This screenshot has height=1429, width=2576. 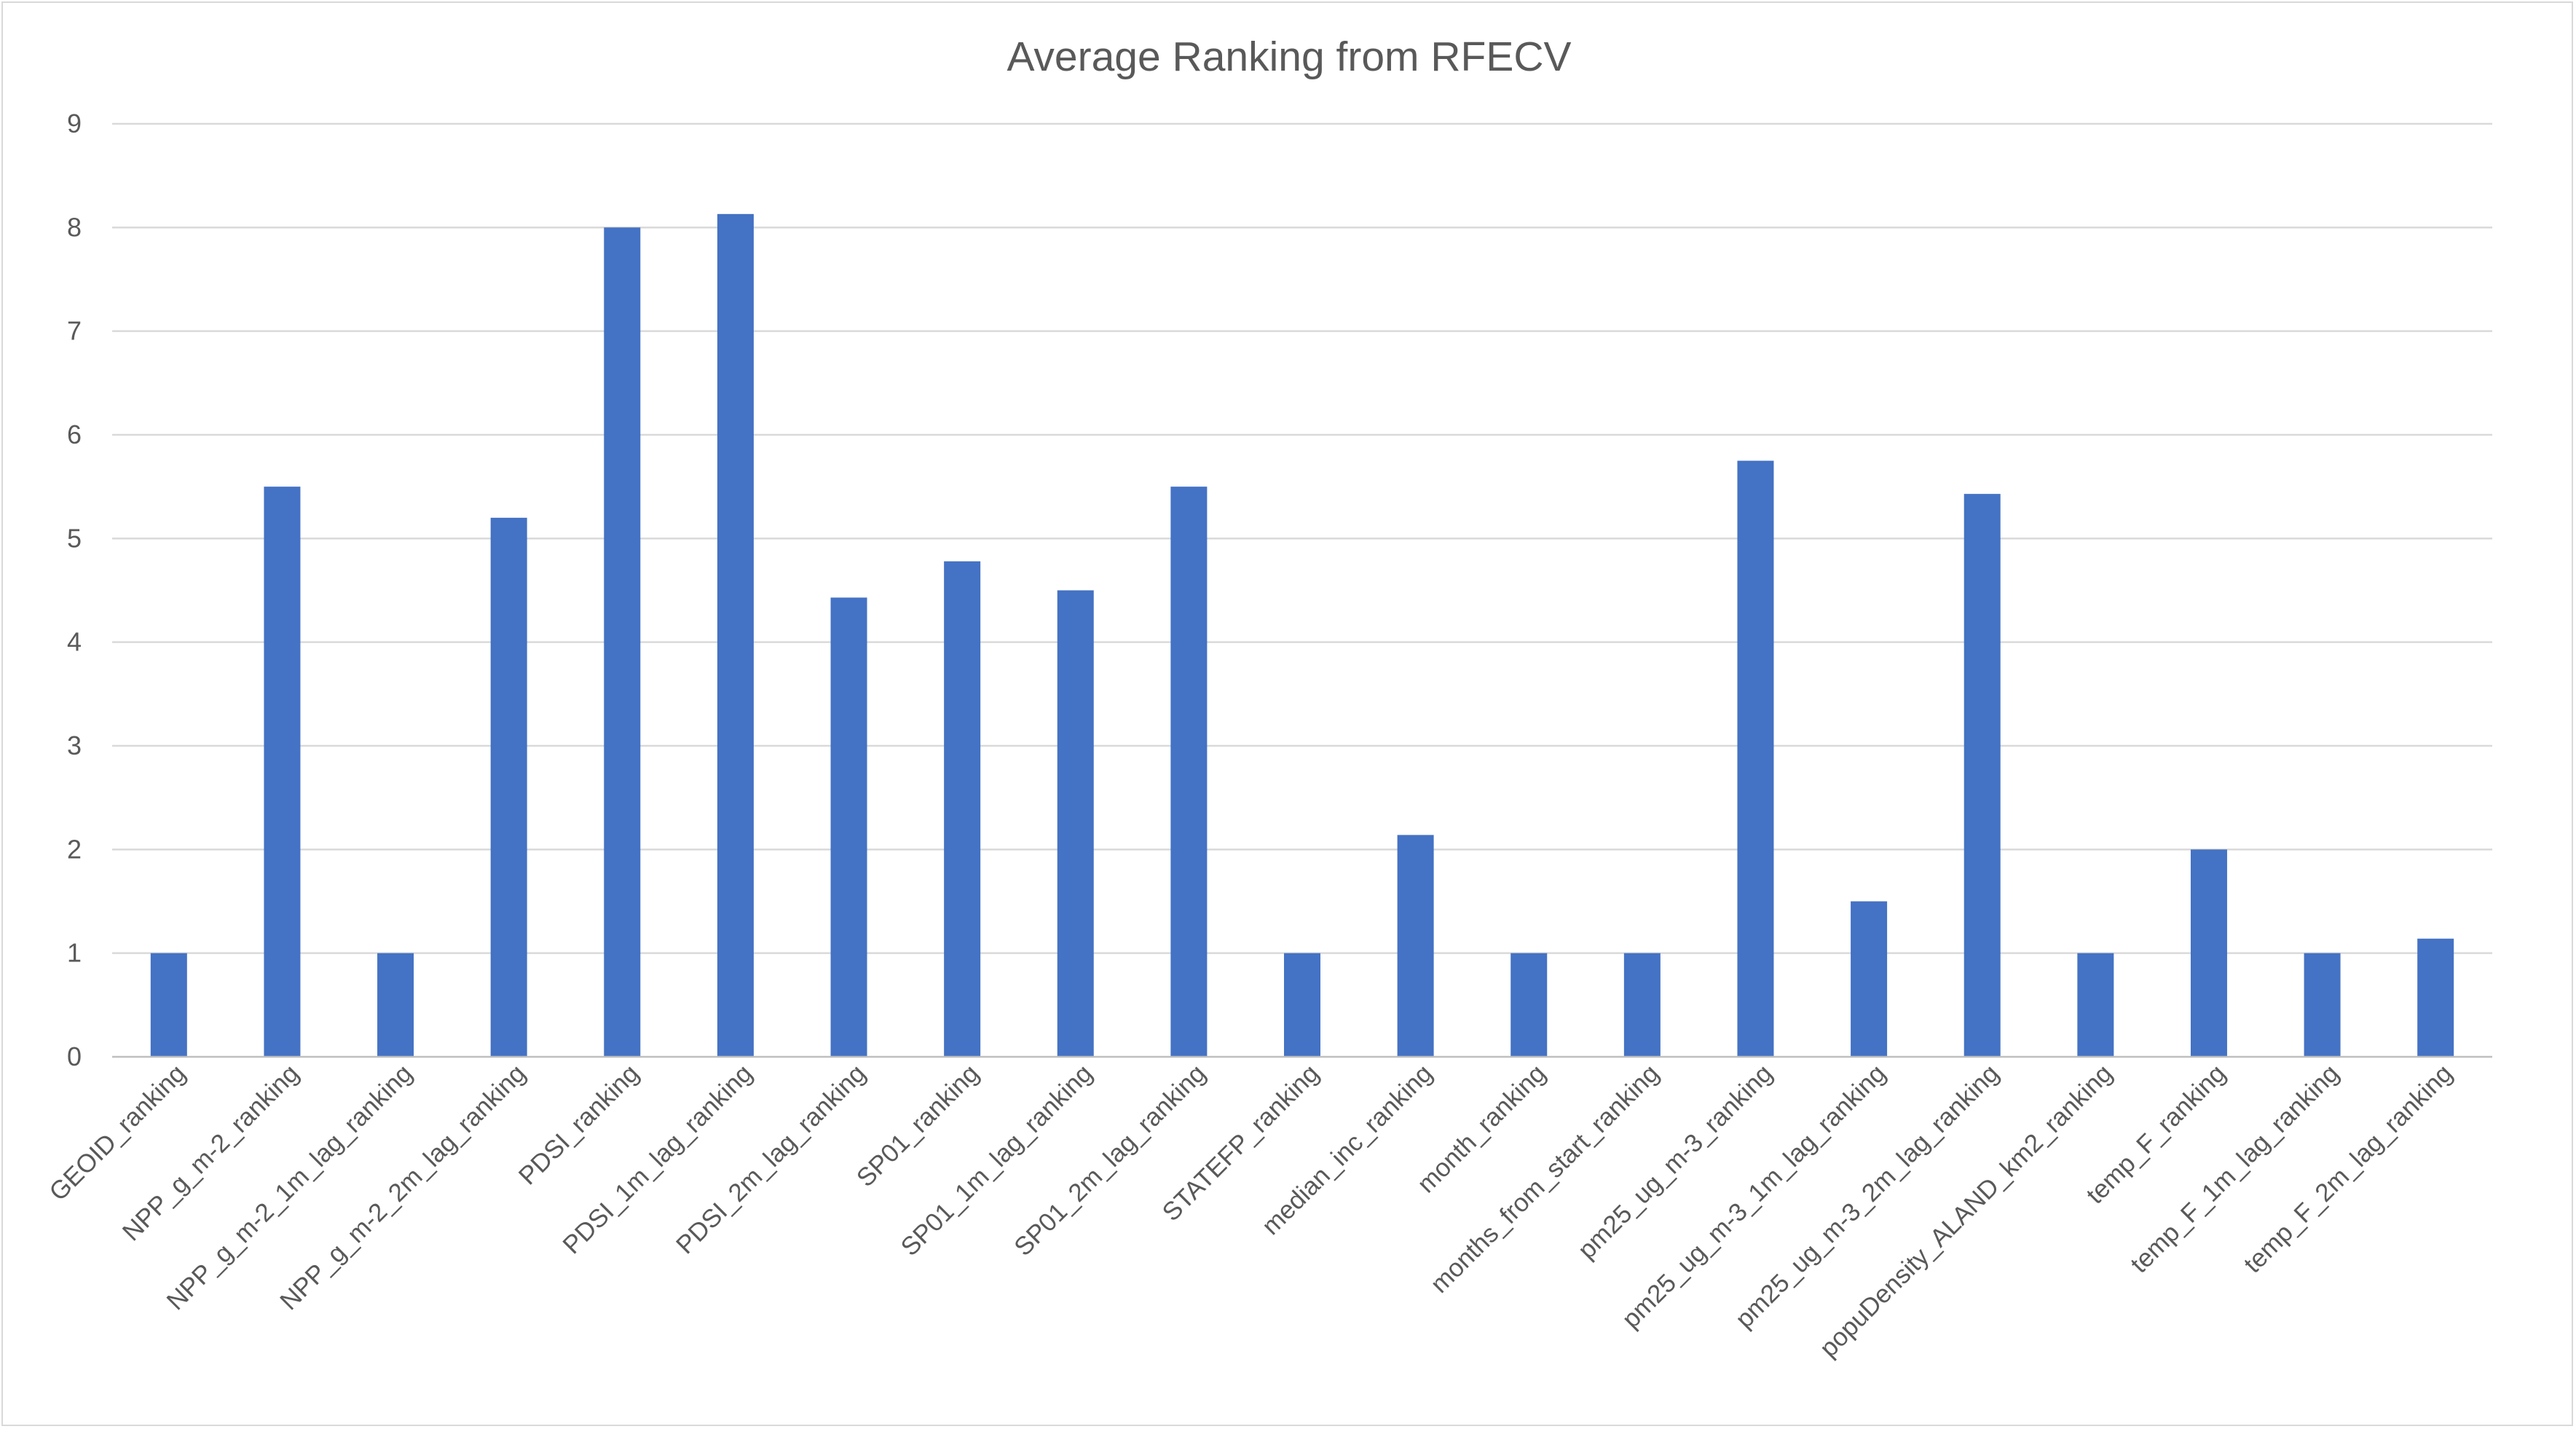 I want to click on y-tick-label: 6, so click(x=74, y=434).